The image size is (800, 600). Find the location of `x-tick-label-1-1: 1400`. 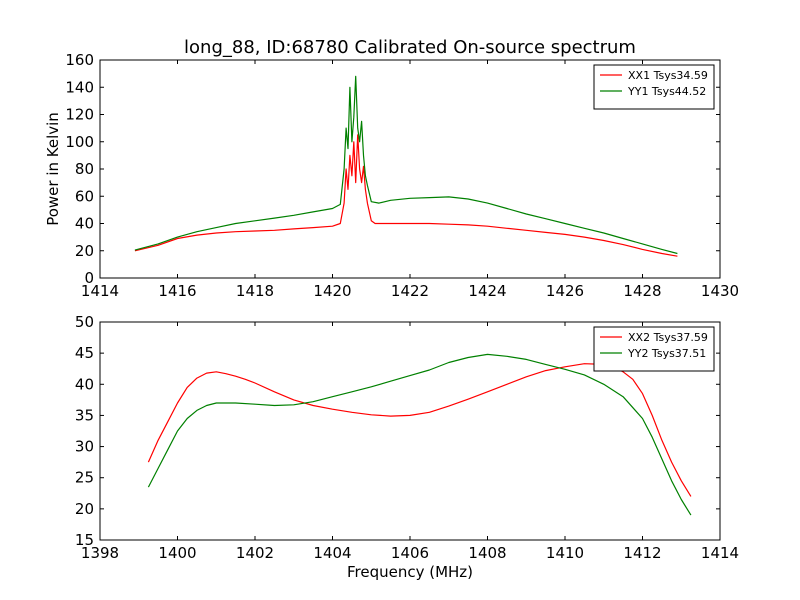

x-tick-label-1-1: 1400 is located at coordinates (177, 553).